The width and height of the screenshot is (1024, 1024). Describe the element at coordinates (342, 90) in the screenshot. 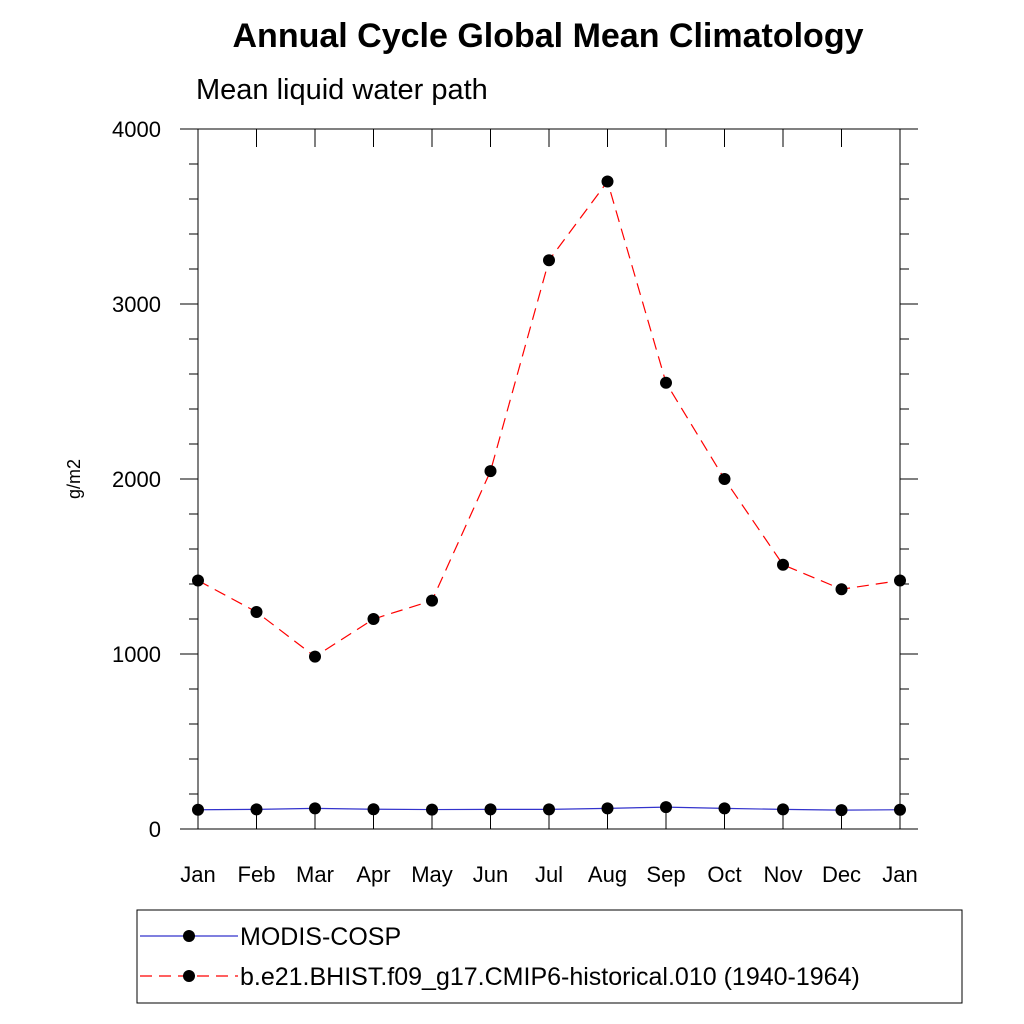

I see `chart-subtitle: Mean liquid water path` at that location.